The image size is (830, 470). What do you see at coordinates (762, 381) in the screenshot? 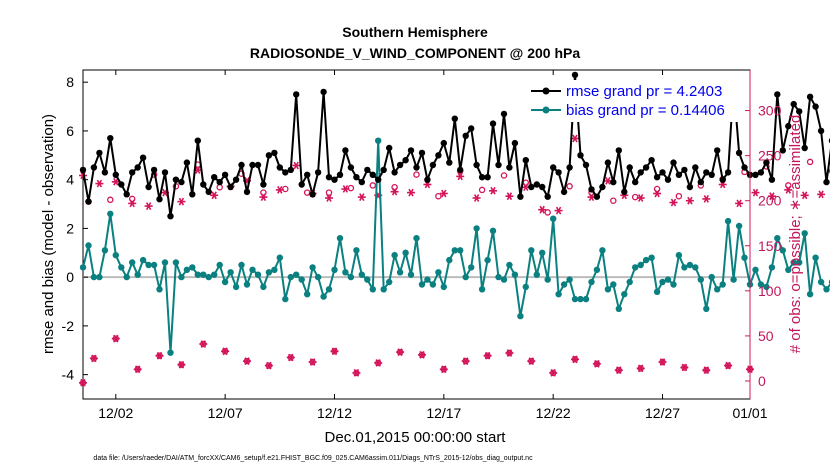
I see `y-right-tick-label: 0` at bounding box center [762, 381].